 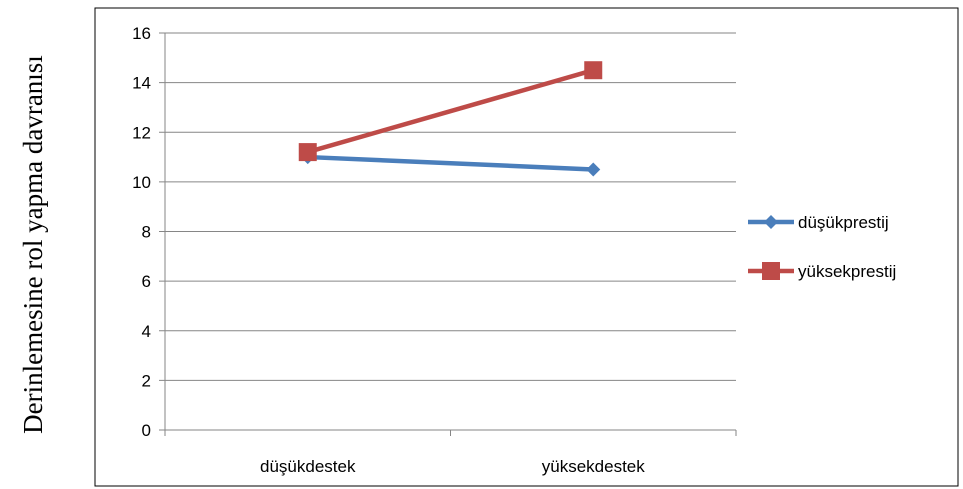 I want to click on legend-label: yüksekprestij, so click(x=847, y=271).